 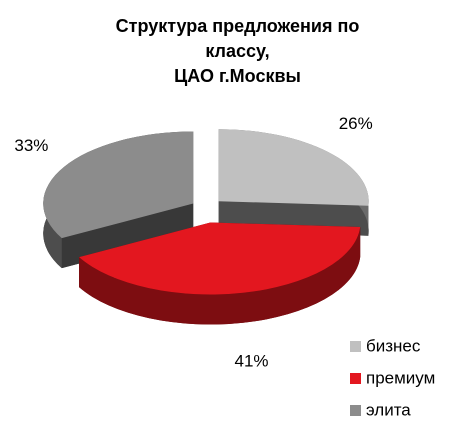 I want to click on data-label: 41%, so click(x=251, y=360).